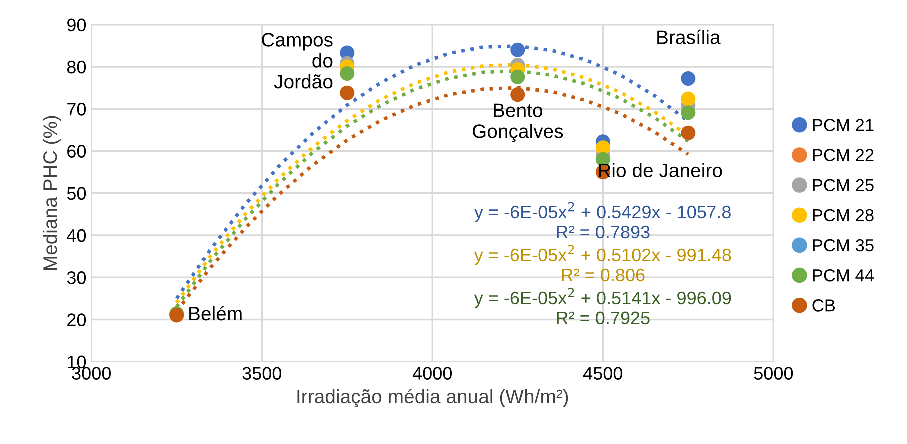 Image resolution: width=907 pixels, height=444 pixels. I want to click on y-tick-label: 30, so click(76, 278).